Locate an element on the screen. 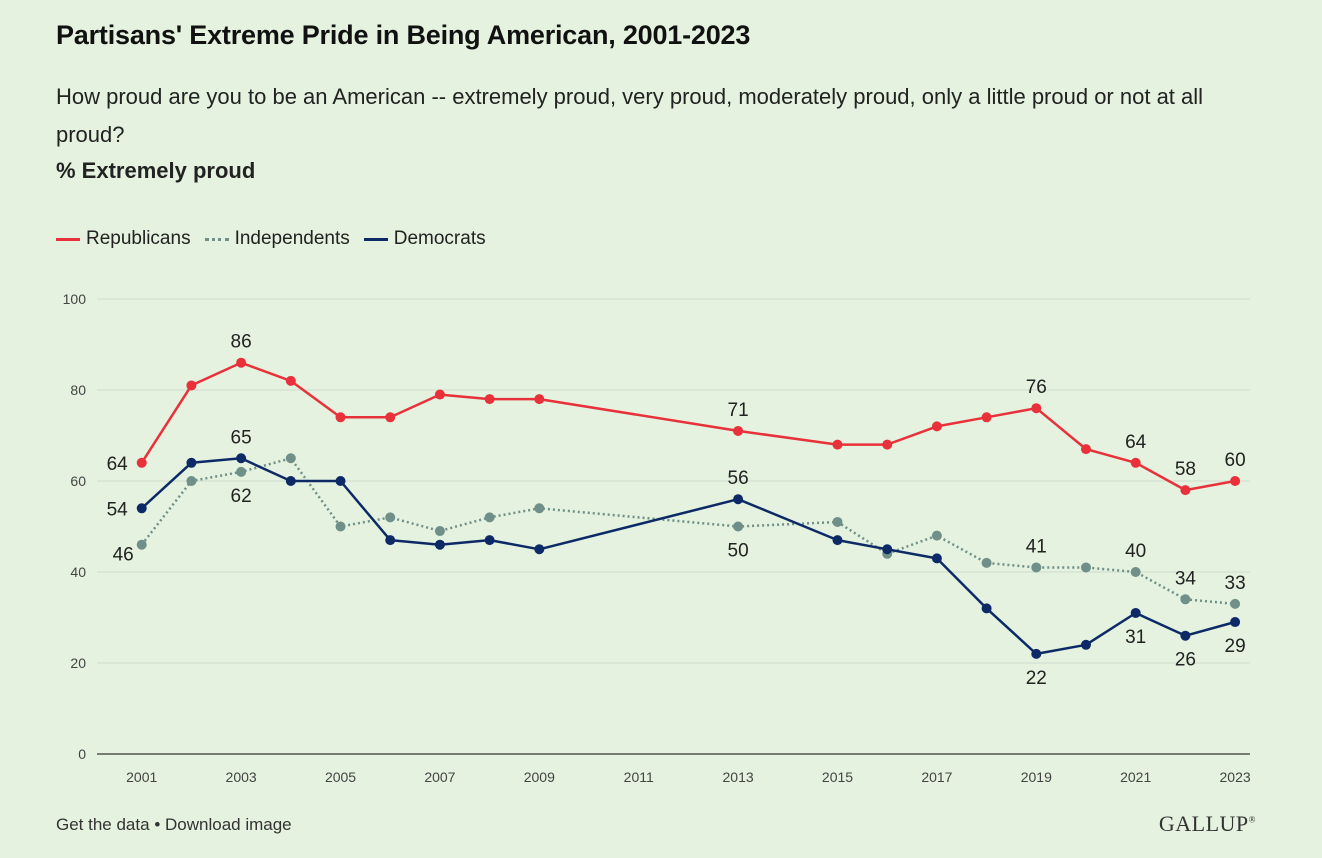 Image resolution: width=1322 pixels, height=858 pixels. legend-label-independents: Independents is located at coordinates (292, 238).